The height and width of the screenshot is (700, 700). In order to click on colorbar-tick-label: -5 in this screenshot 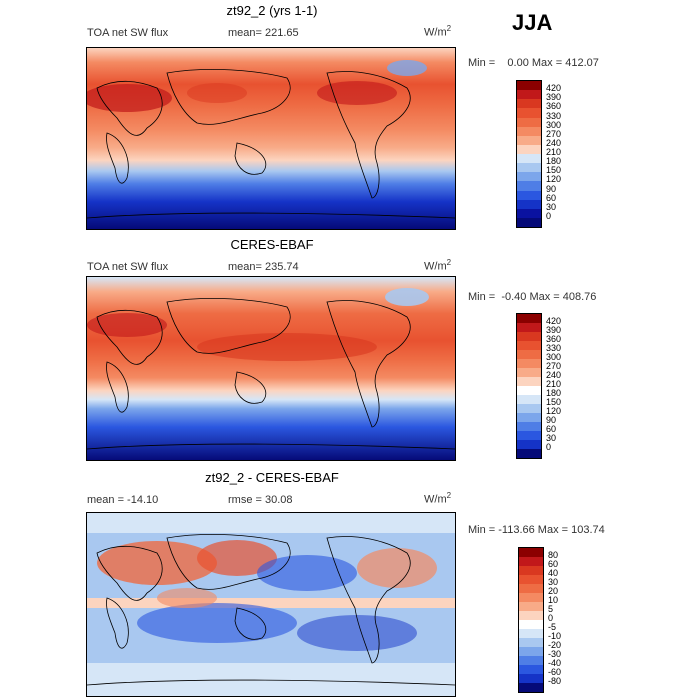, I will do `click(552, 627)`.